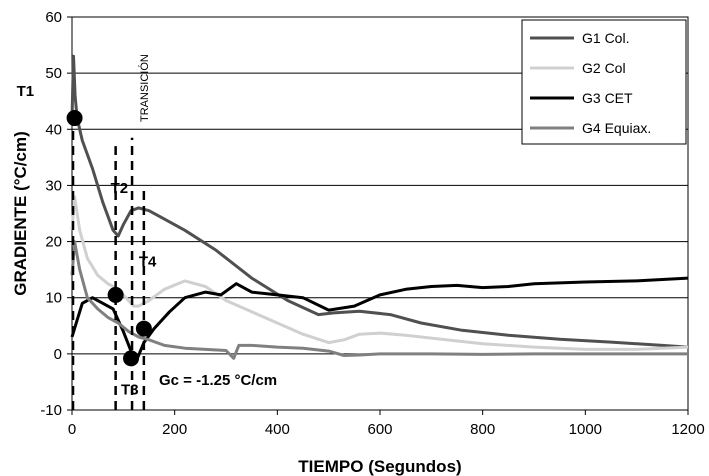 This screenshot has width=709, height=476. I want to click on y-tick-label: -10, so click(51, 410).